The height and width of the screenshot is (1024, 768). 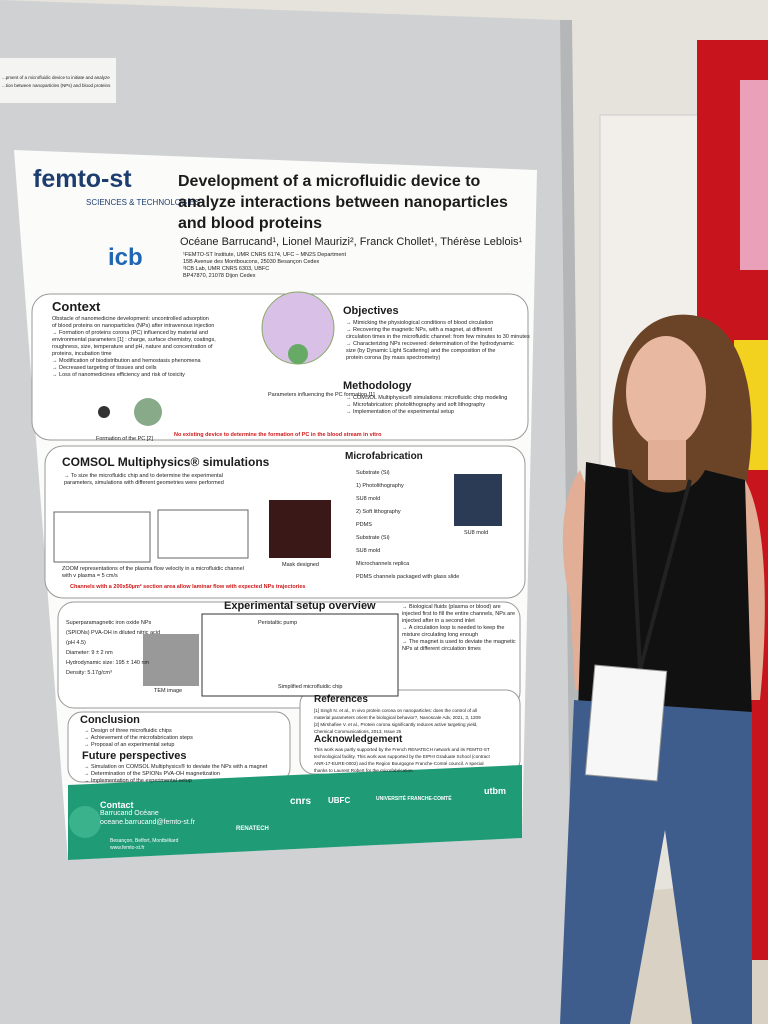 What do you see at coordinates (295, 812) in the screenshot?
I see `footer-band` at bounding box center [295, 812].